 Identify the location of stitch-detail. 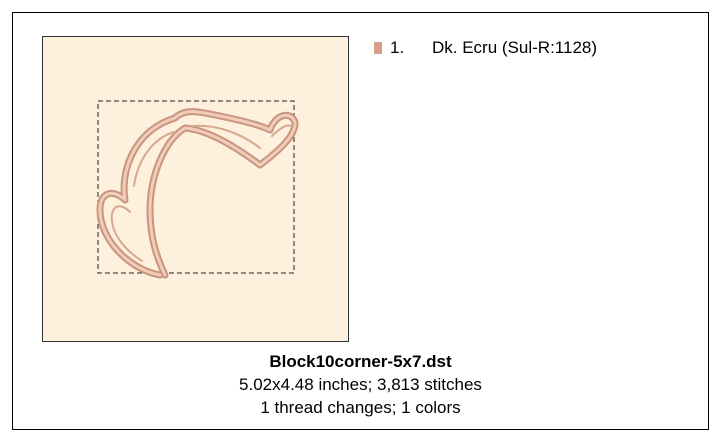
(200, 193).